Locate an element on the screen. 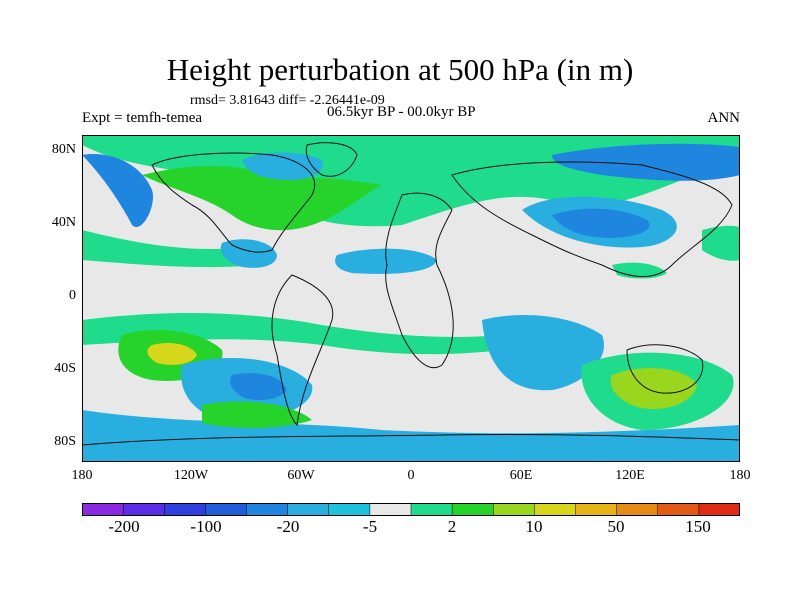  contour-sh-band-green is located at coordinates (292, 334).